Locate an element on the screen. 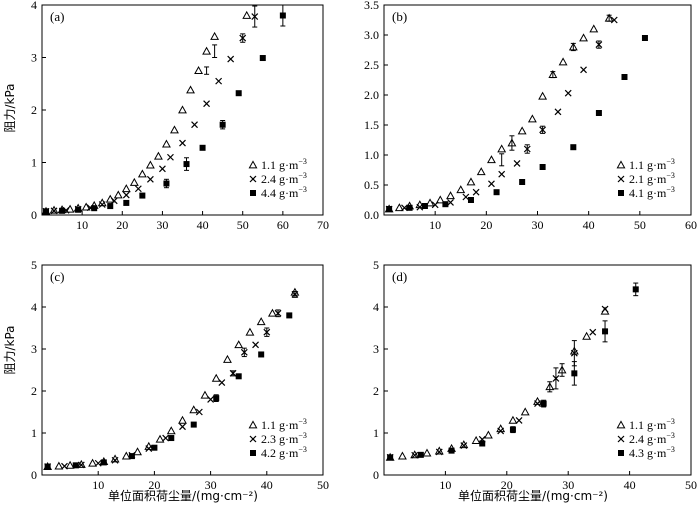 This screenshot has height=509, width=700. panel-c-xtick-label: 50 is located at coordinates (323, 485).